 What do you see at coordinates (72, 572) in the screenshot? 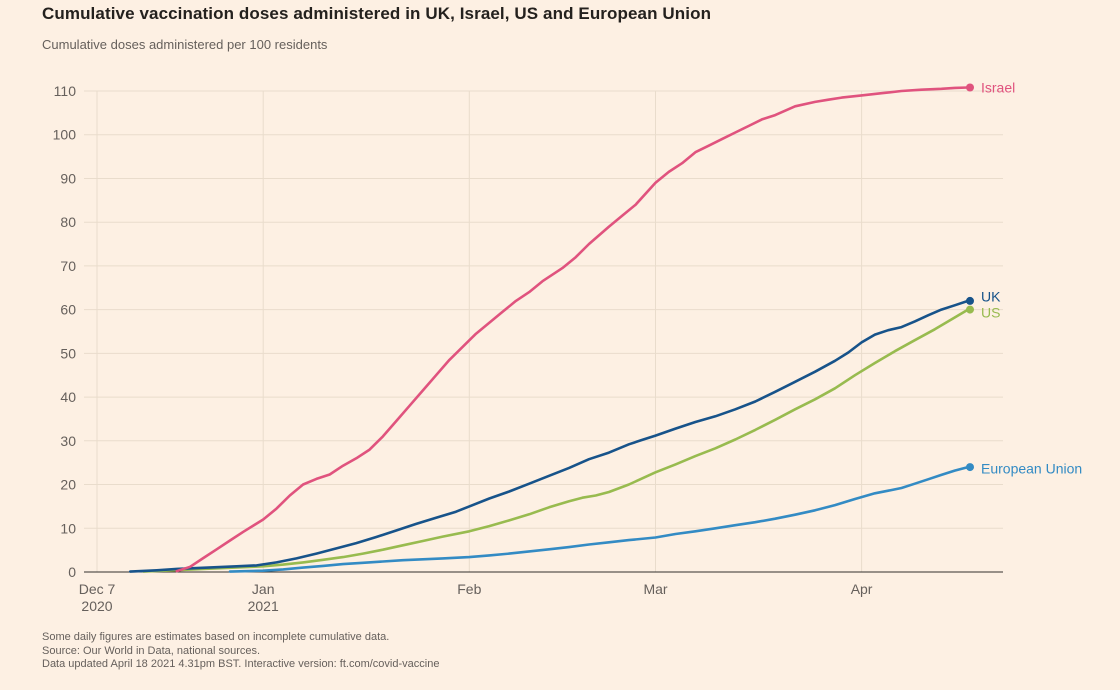
I see `y-axis-label: 0` at bounding box center [72, 572].